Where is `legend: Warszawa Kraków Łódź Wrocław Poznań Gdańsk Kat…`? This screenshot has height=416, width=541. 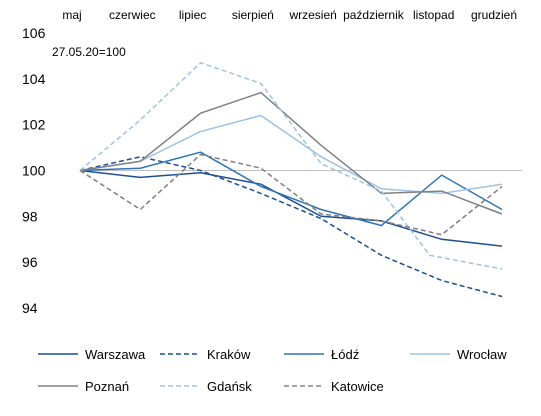 legend: Warszawa Kraków Łódź Wrocław Poznań Gdańsk Kat… is located at coordinates (272, 370).